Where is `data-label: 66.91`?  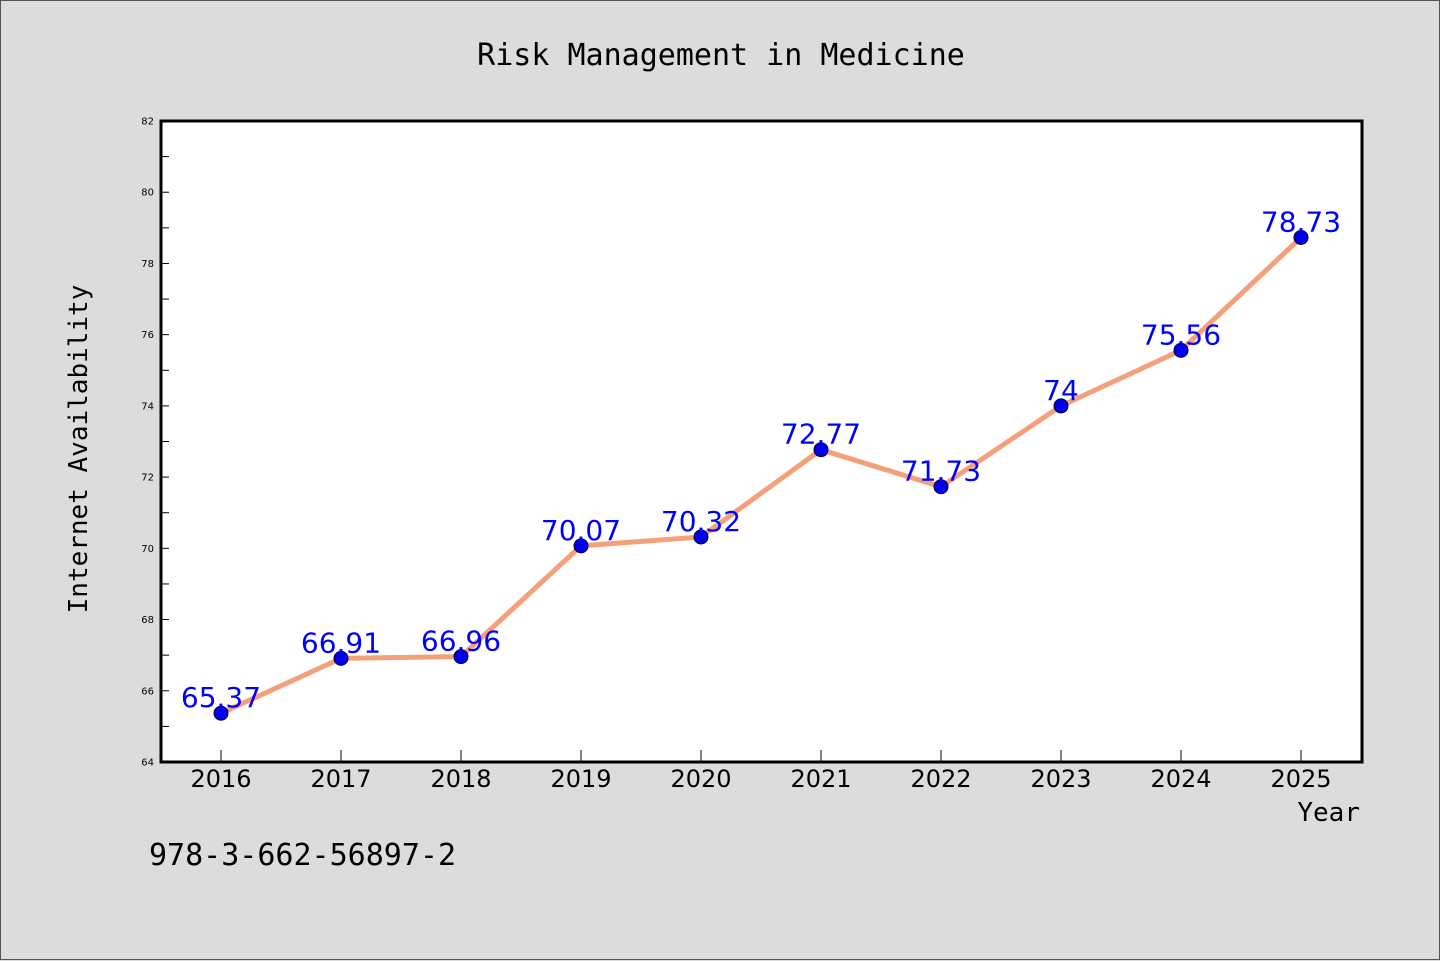 data-label: 66.91 is located at coordinates (341, 642).